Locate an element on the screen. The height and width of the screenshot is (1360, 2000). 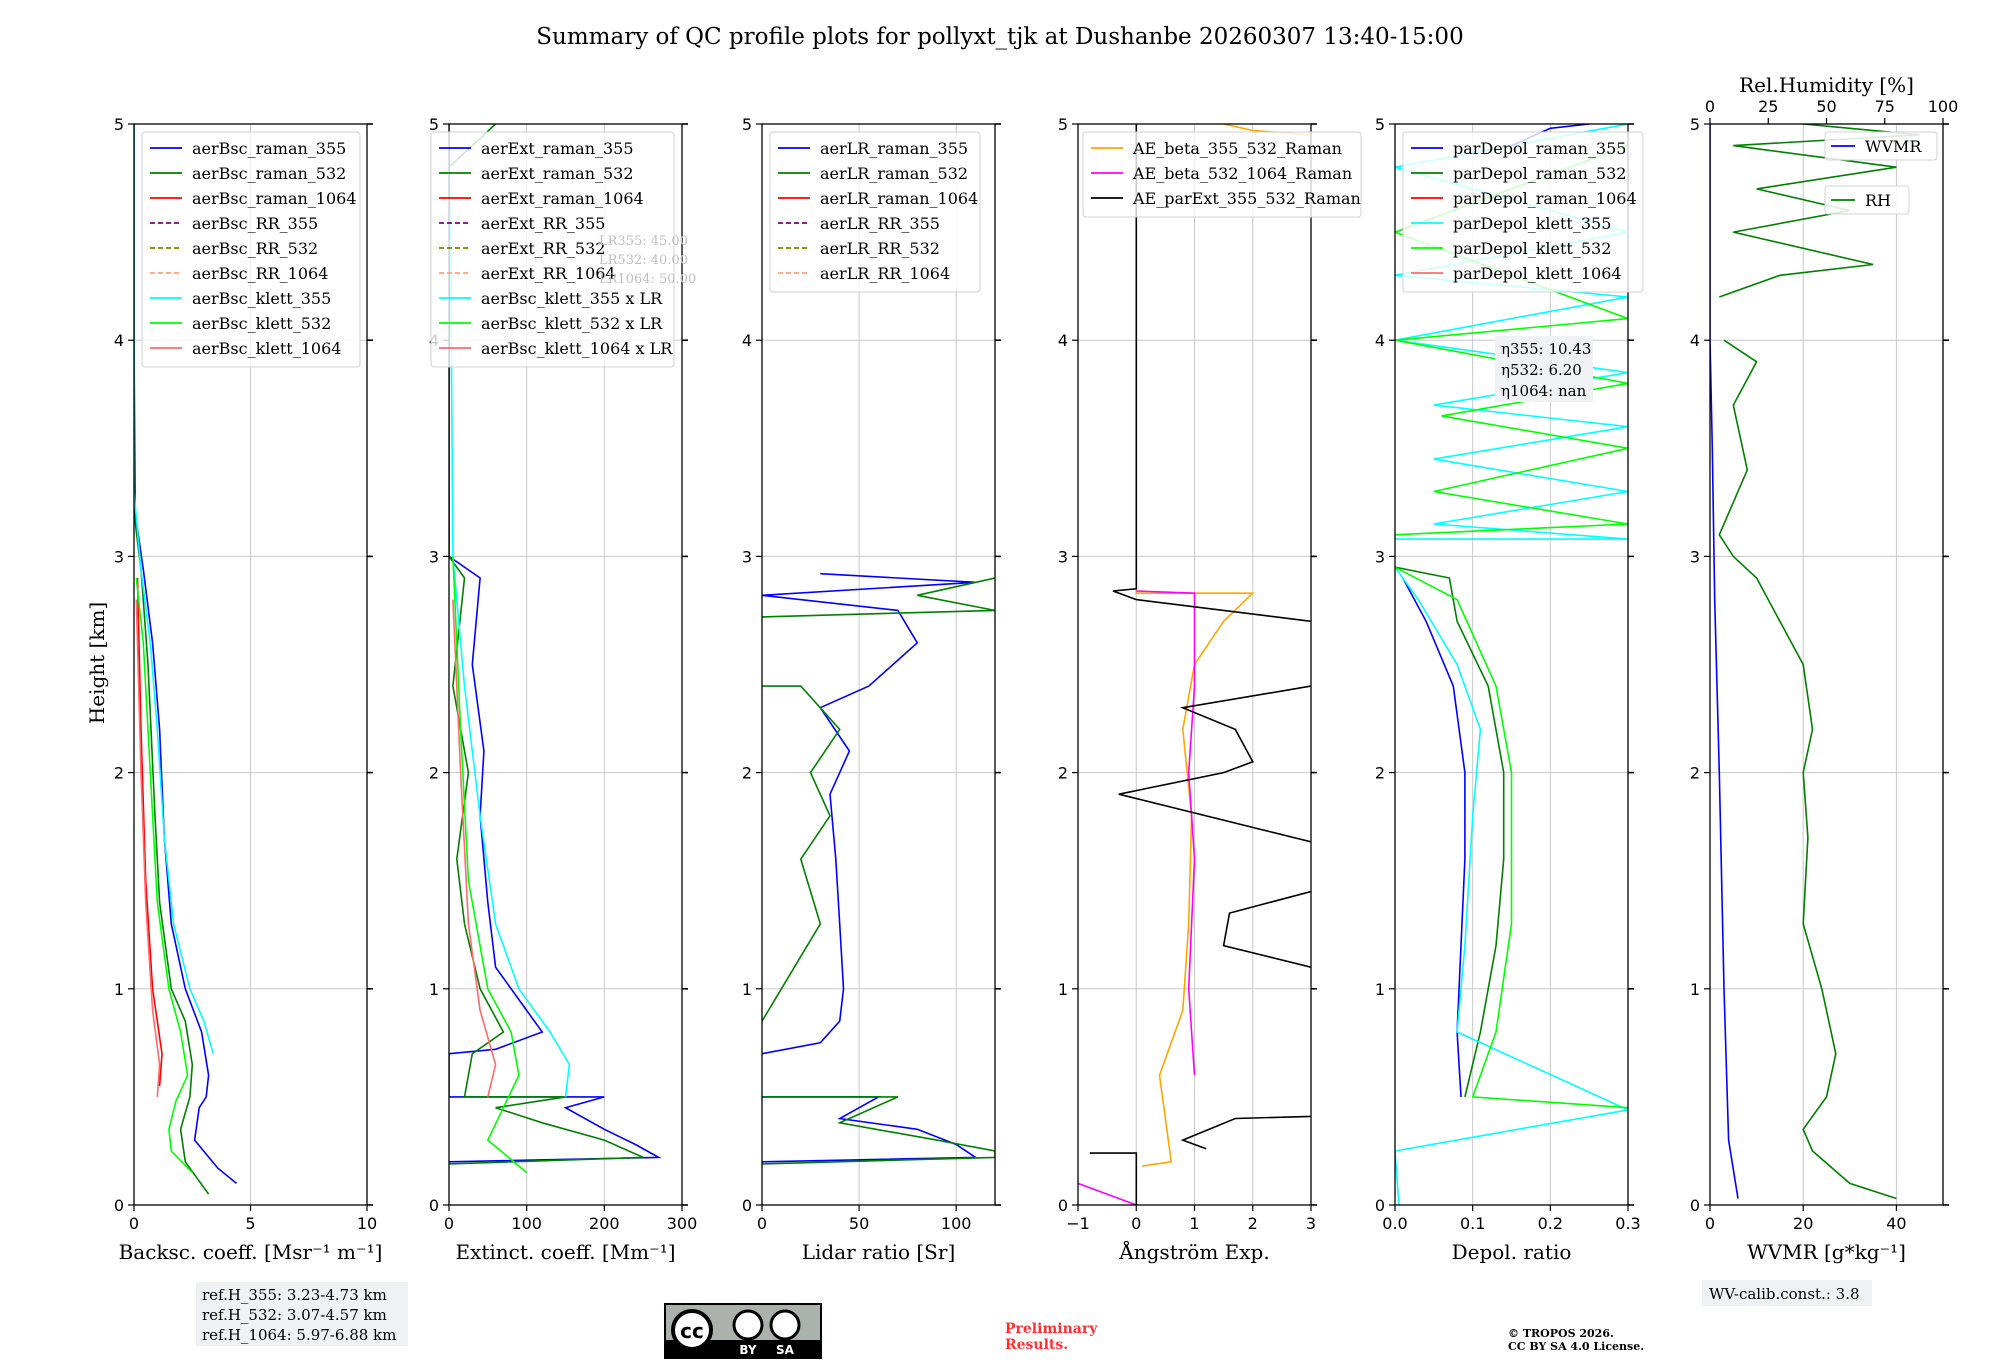
cc-by-label: BY is located at coordinates (747, 1350).